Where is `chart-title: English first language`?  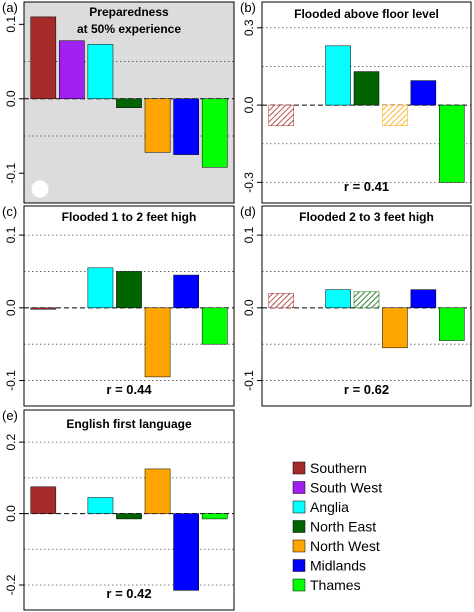 chart-title: English first language is located at coordinates (129, 424).